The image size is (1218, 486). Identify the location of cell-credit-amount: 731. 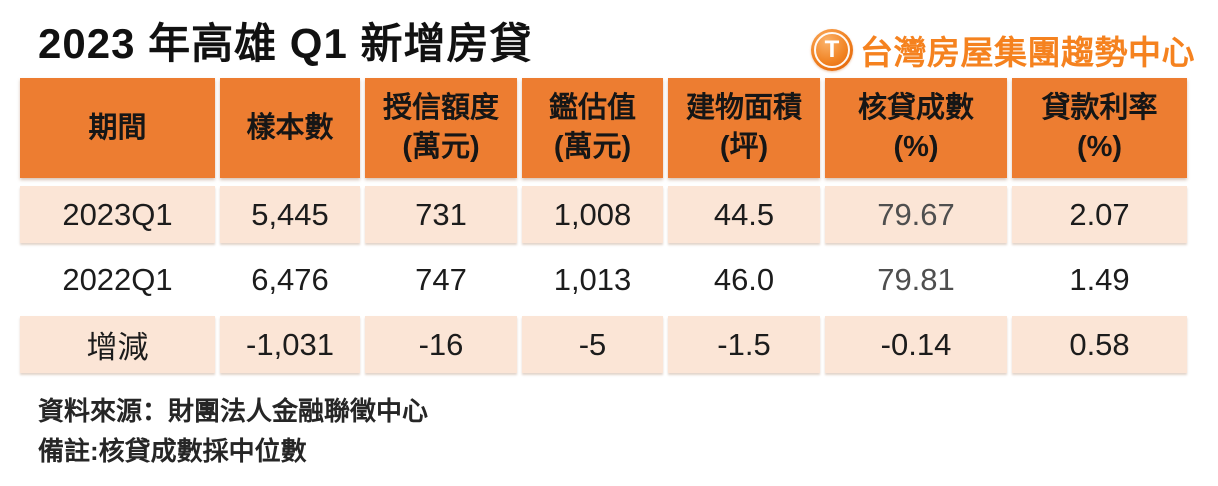
(441, 214).